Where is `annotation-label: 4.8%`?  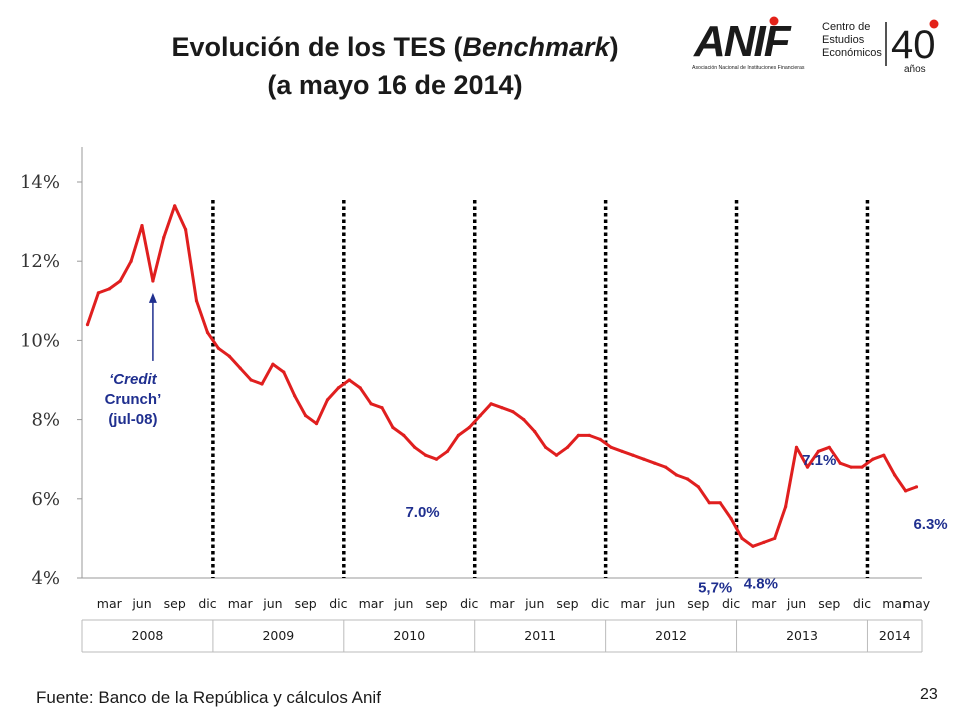
annotation-label: 4.8% is located at coordinates (761, 583).